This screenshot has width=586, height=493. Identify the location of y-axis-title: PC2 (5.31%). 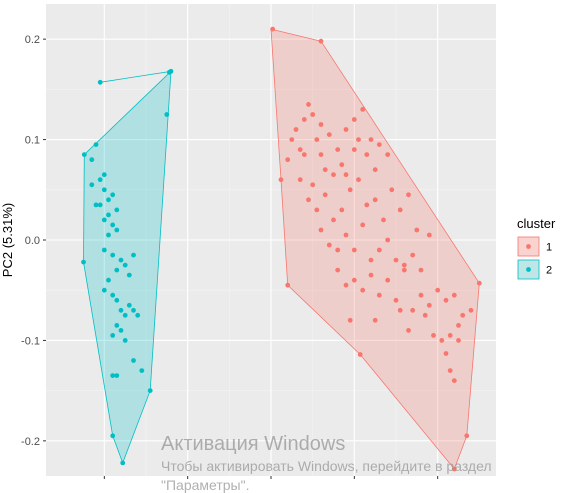
(7, 240).